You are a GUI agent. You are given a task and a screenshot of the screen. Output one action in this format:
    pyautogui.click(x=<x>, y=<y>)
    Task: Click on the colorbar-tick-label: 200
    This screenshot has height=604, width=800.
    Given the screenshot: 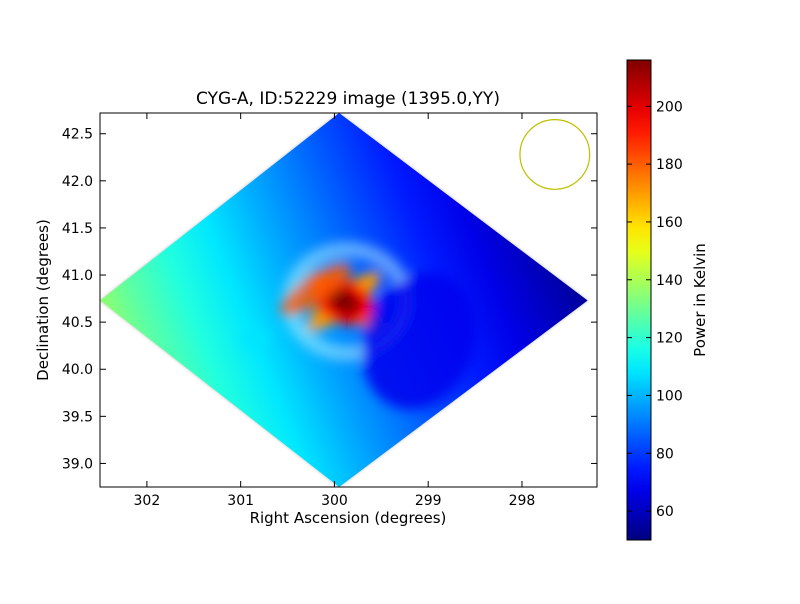 What is the action you would take?
    pyautogui.click(x=669, y=107)
    